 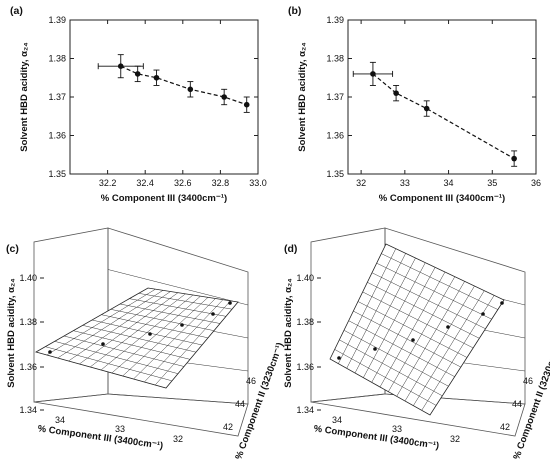 What do you see at coordinates (183, 183) in the screenshot?
I see `x-tick-label: 32.6` at bounding box center [183, 183].